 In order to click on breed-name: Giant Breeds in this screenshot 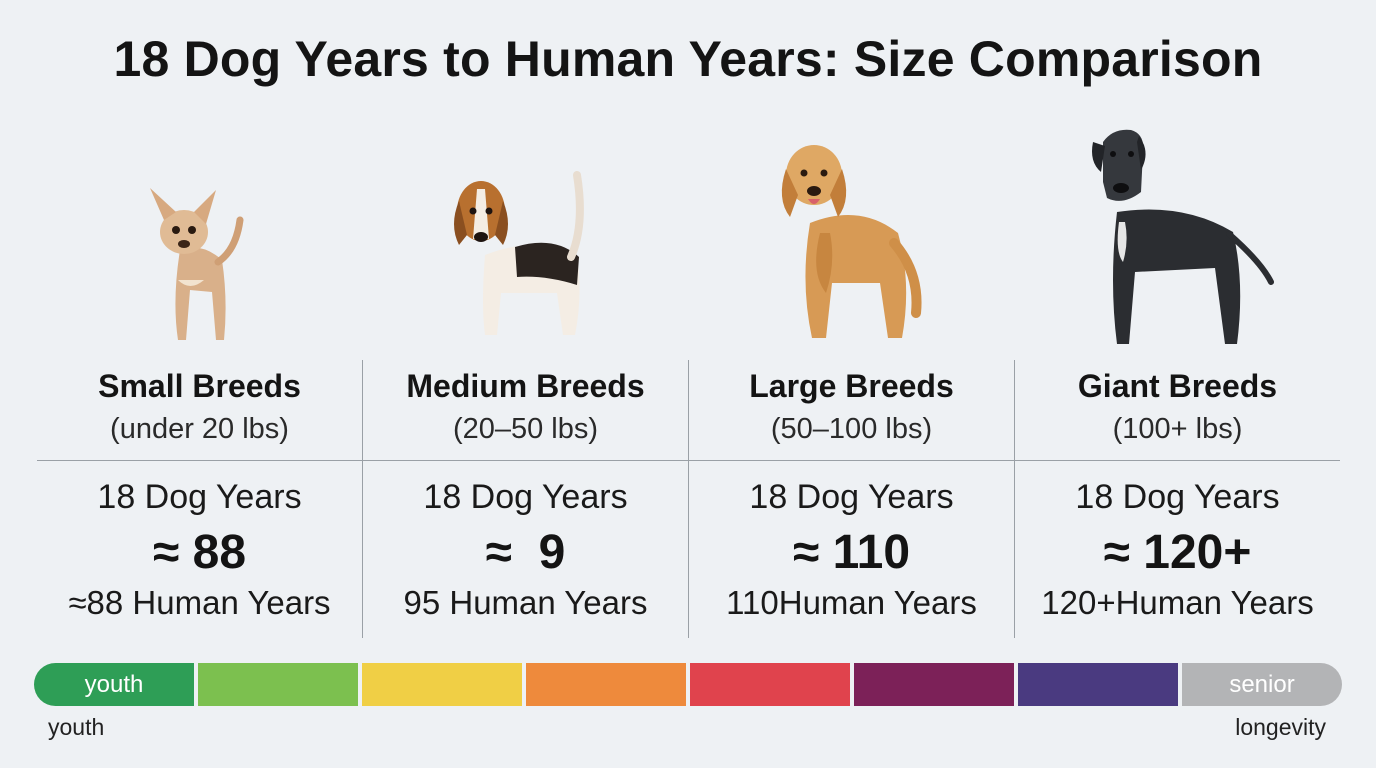, I will do `click(1177, 386)`.